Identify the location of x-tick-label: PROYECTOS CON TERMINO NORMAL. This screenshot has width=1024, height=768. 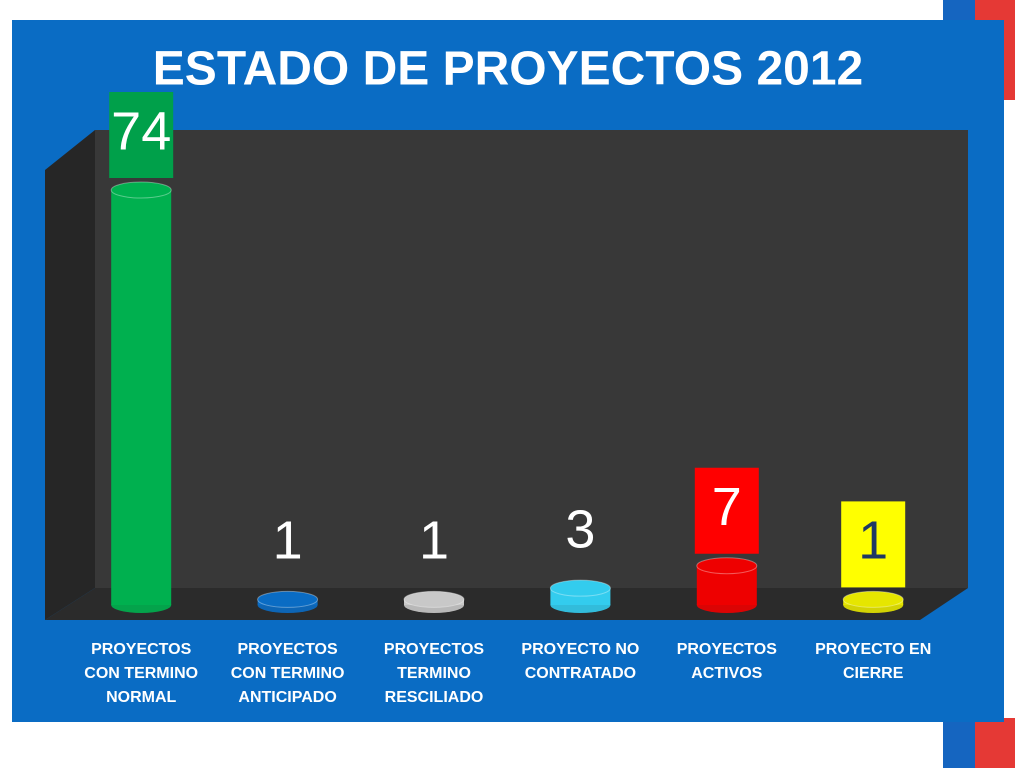
(141, 673).